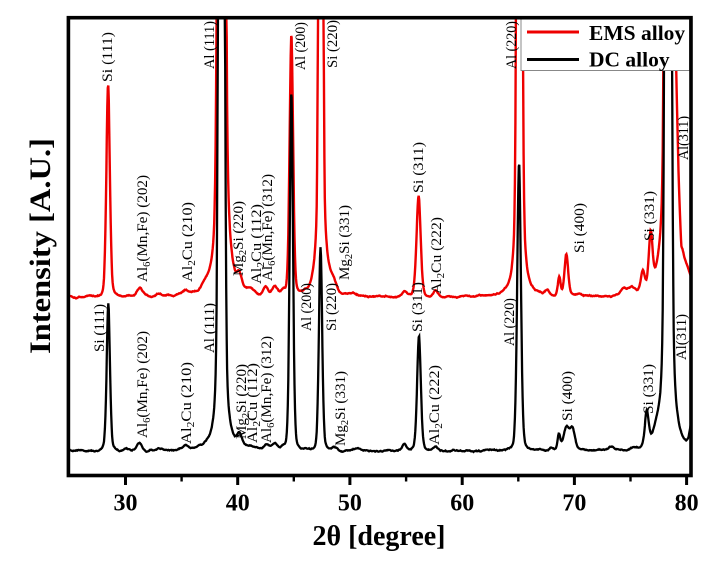 The height and width of the screenshot is (570, 719). I want to click on svg-text: DC alloy, so click(629, 60).